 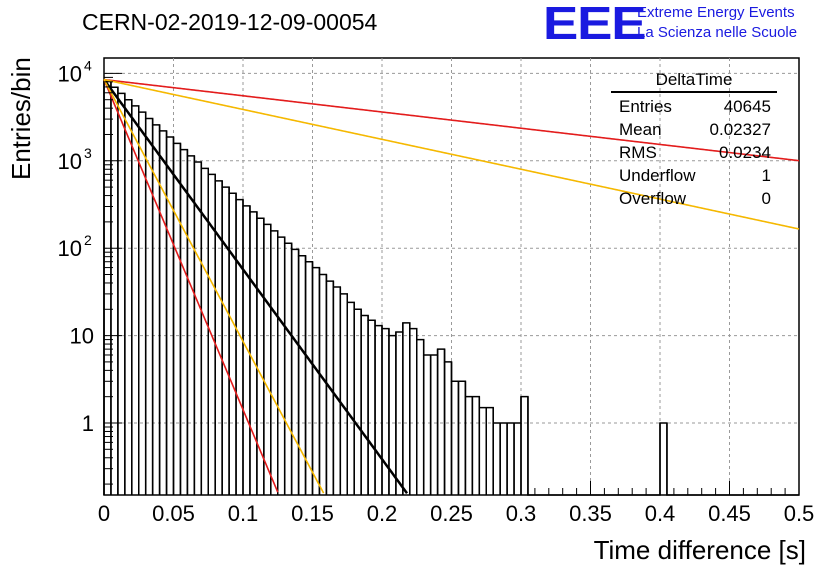 I want to click on x-tick-label: 0.2, so click(x=382, y=513).